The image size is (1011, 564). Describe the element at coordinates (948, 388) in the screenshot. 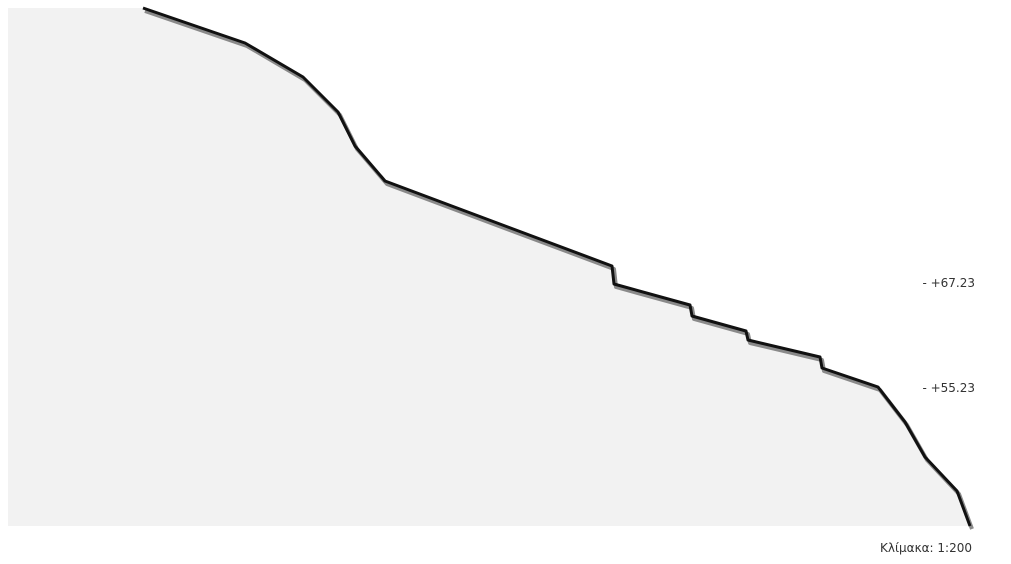

I see `level-label-lower: - +55.23` at that location.